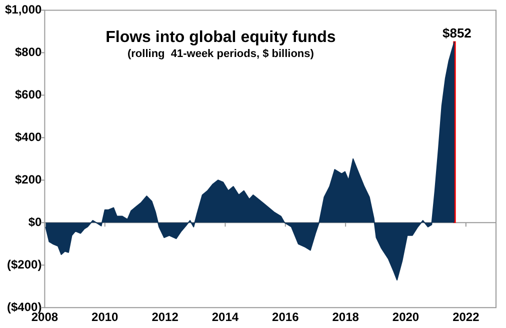  Describe the element at coordinates (457, 33) in the screenshot. I see `annotation: $852` at that location.